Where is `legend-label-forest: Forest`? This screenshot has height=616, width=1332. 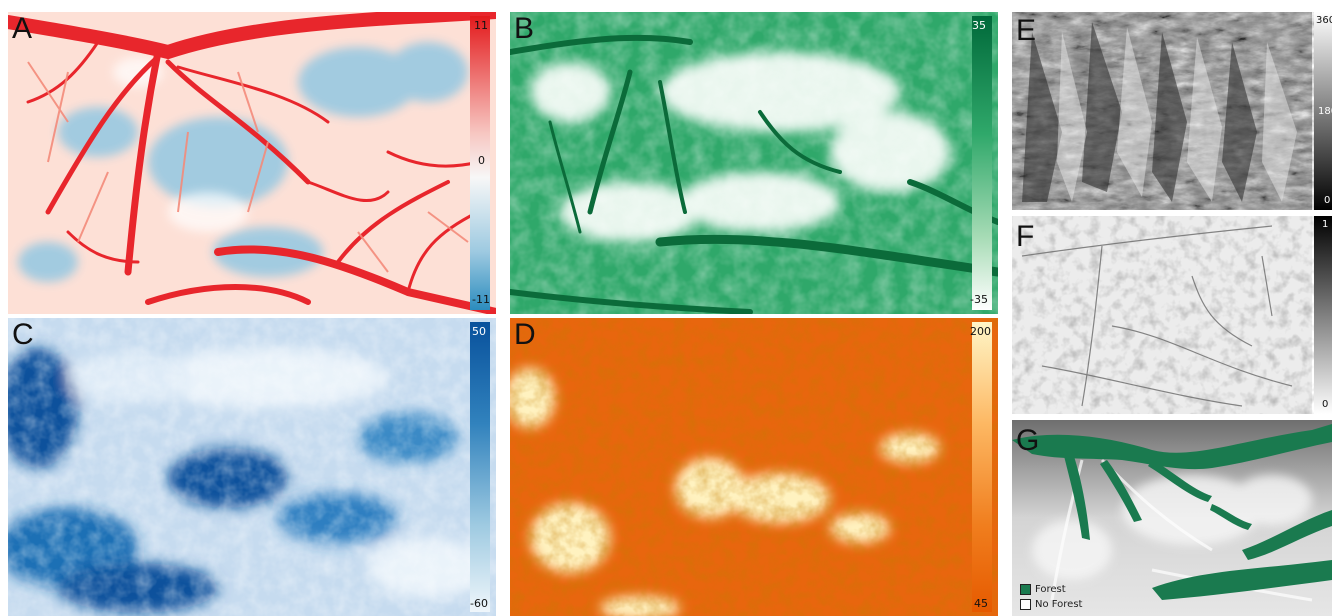
legend-label-forest: Forest is located at coordinates (1050, 589).